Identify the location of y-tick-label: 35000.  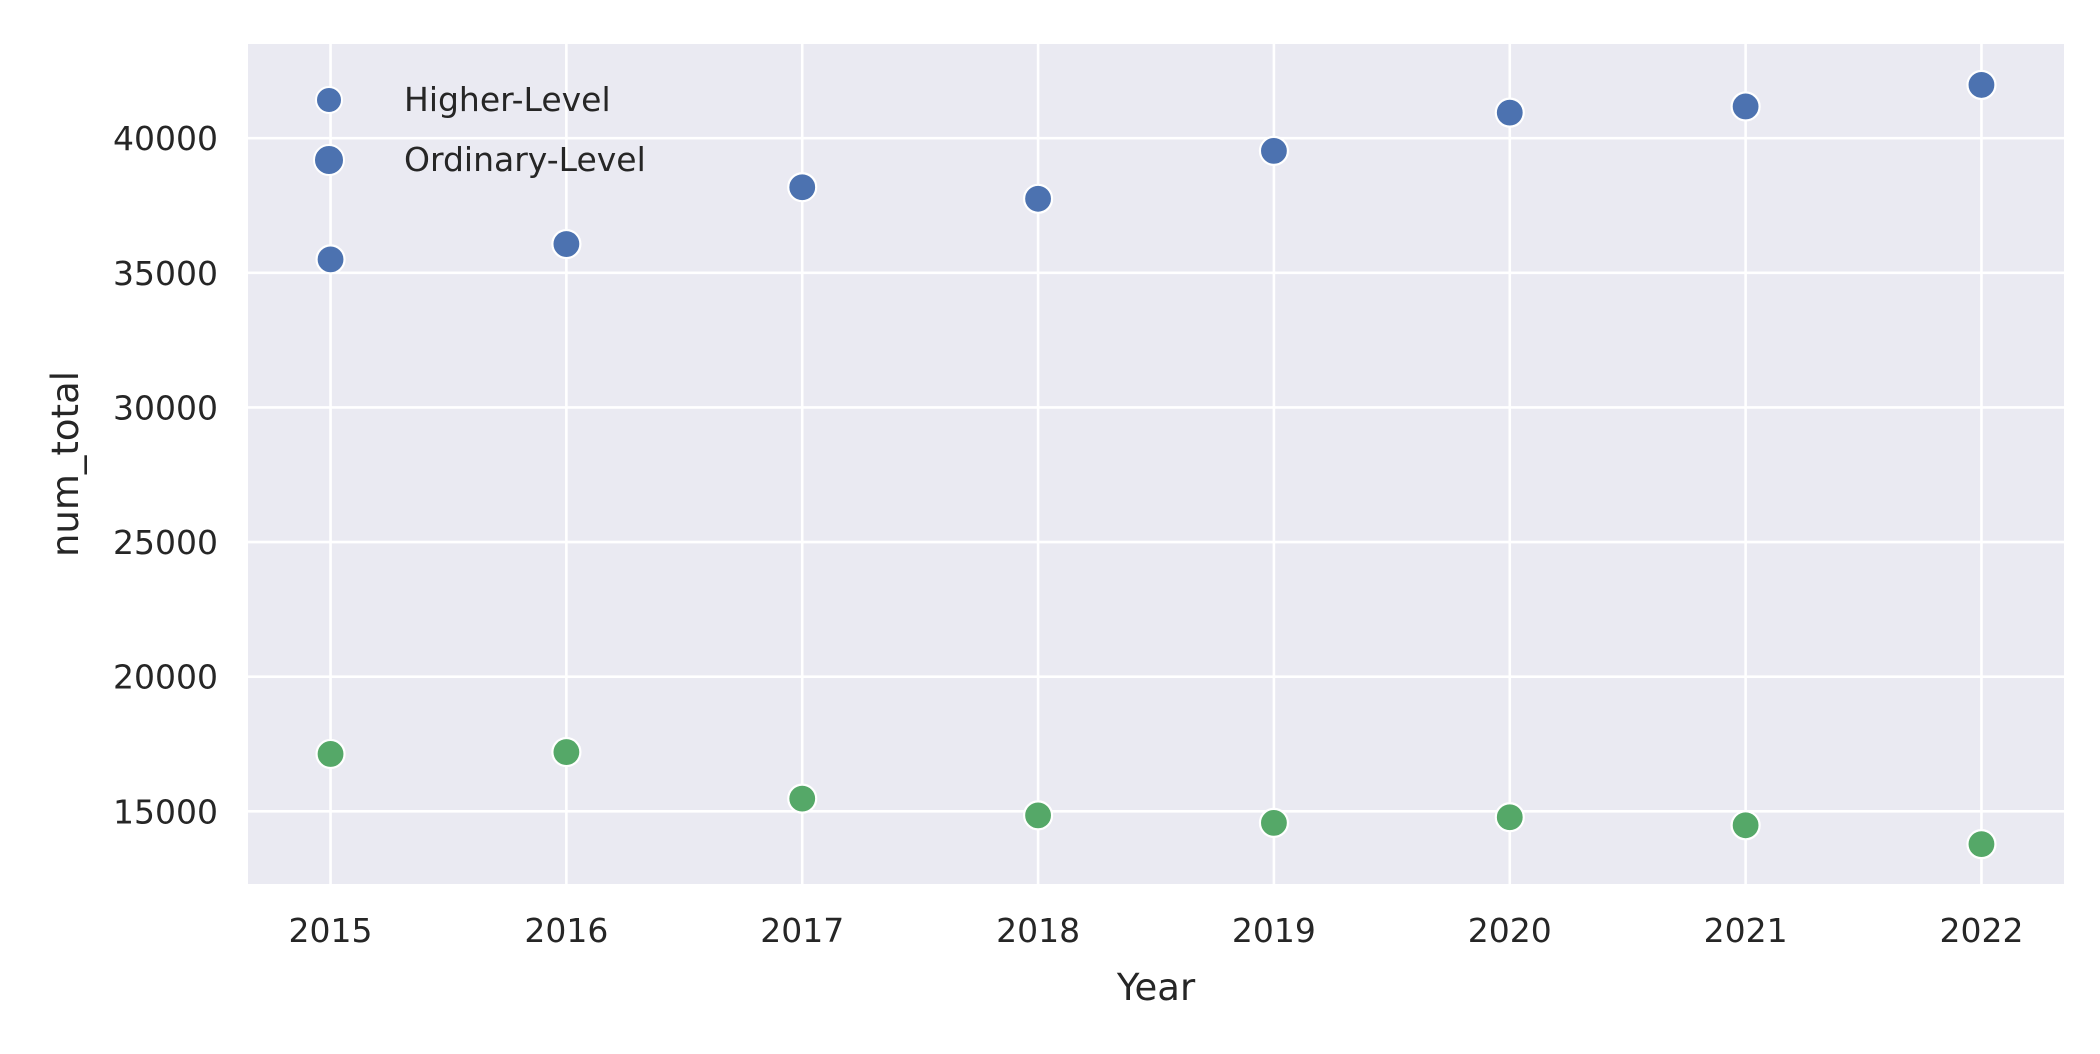
(165, 273).